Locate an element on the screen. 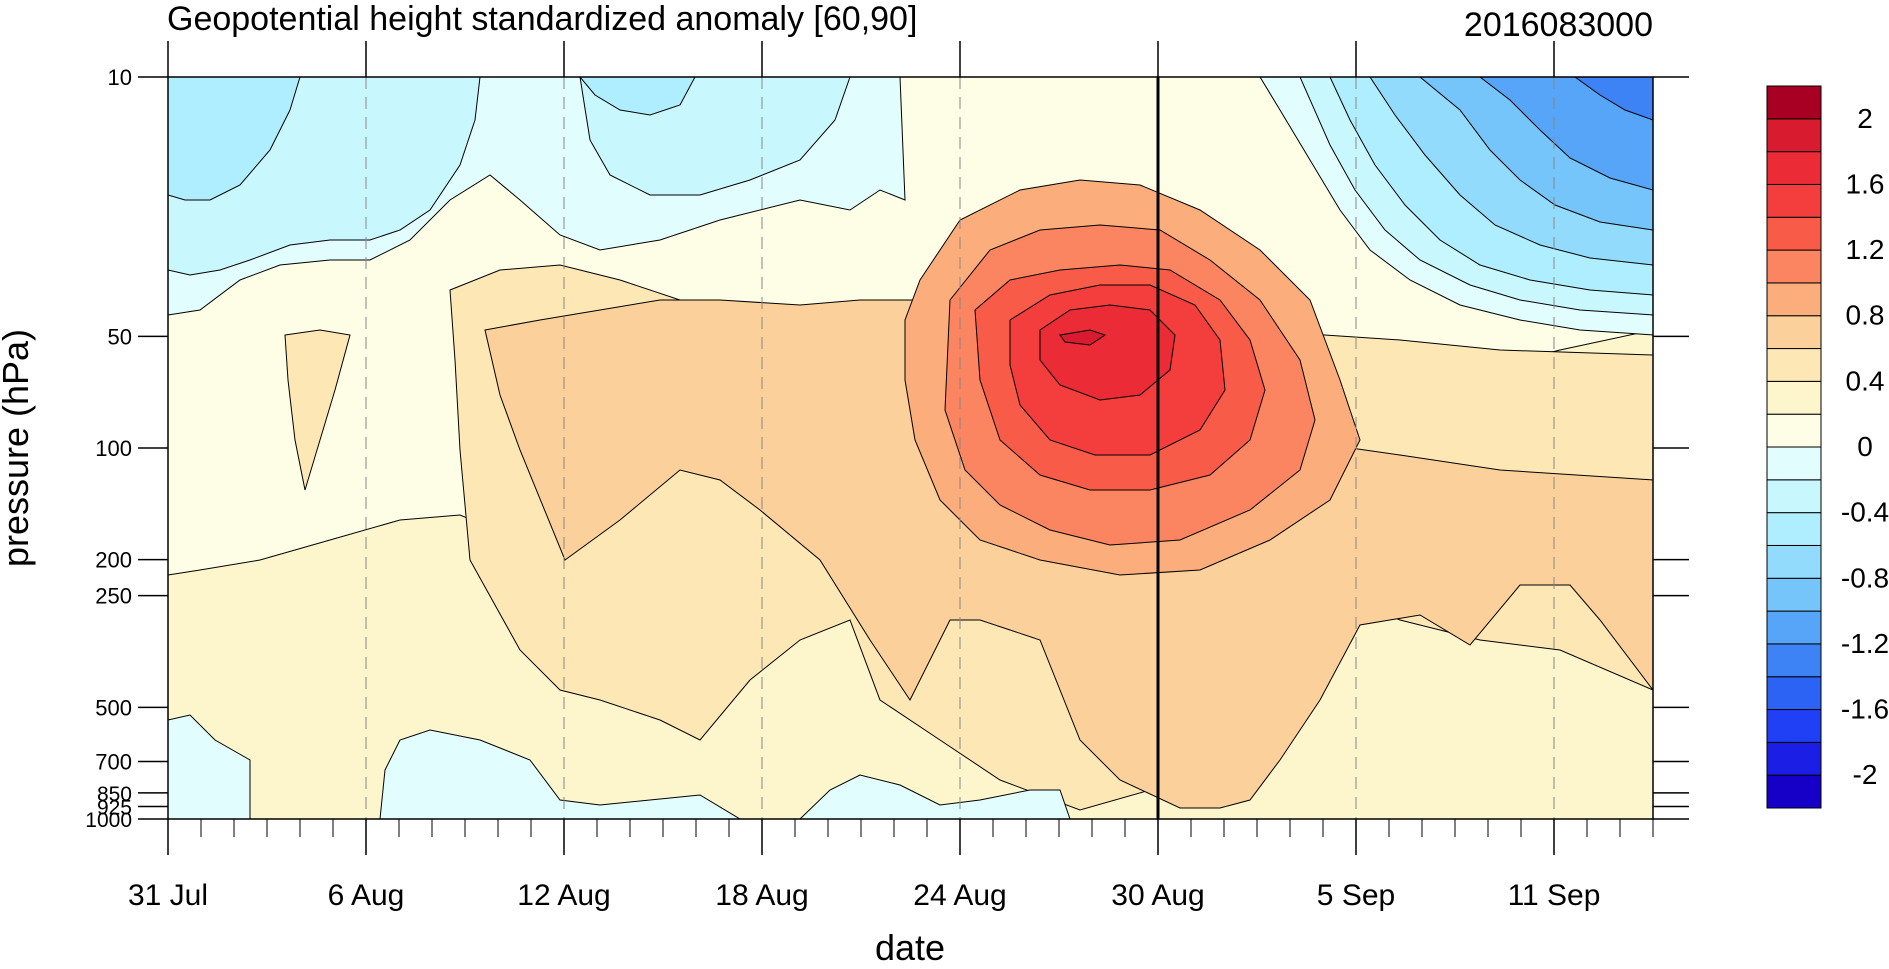 Image resolution: width=1889 pixels, height=969 pixels. y-tick-label: 925 is located at coordinates (114, 807).